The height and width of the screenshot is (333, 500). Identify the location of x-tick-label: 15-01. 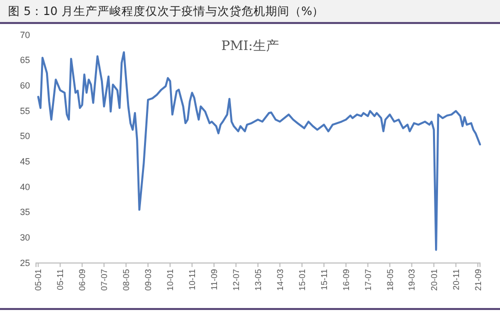
(301, 279).